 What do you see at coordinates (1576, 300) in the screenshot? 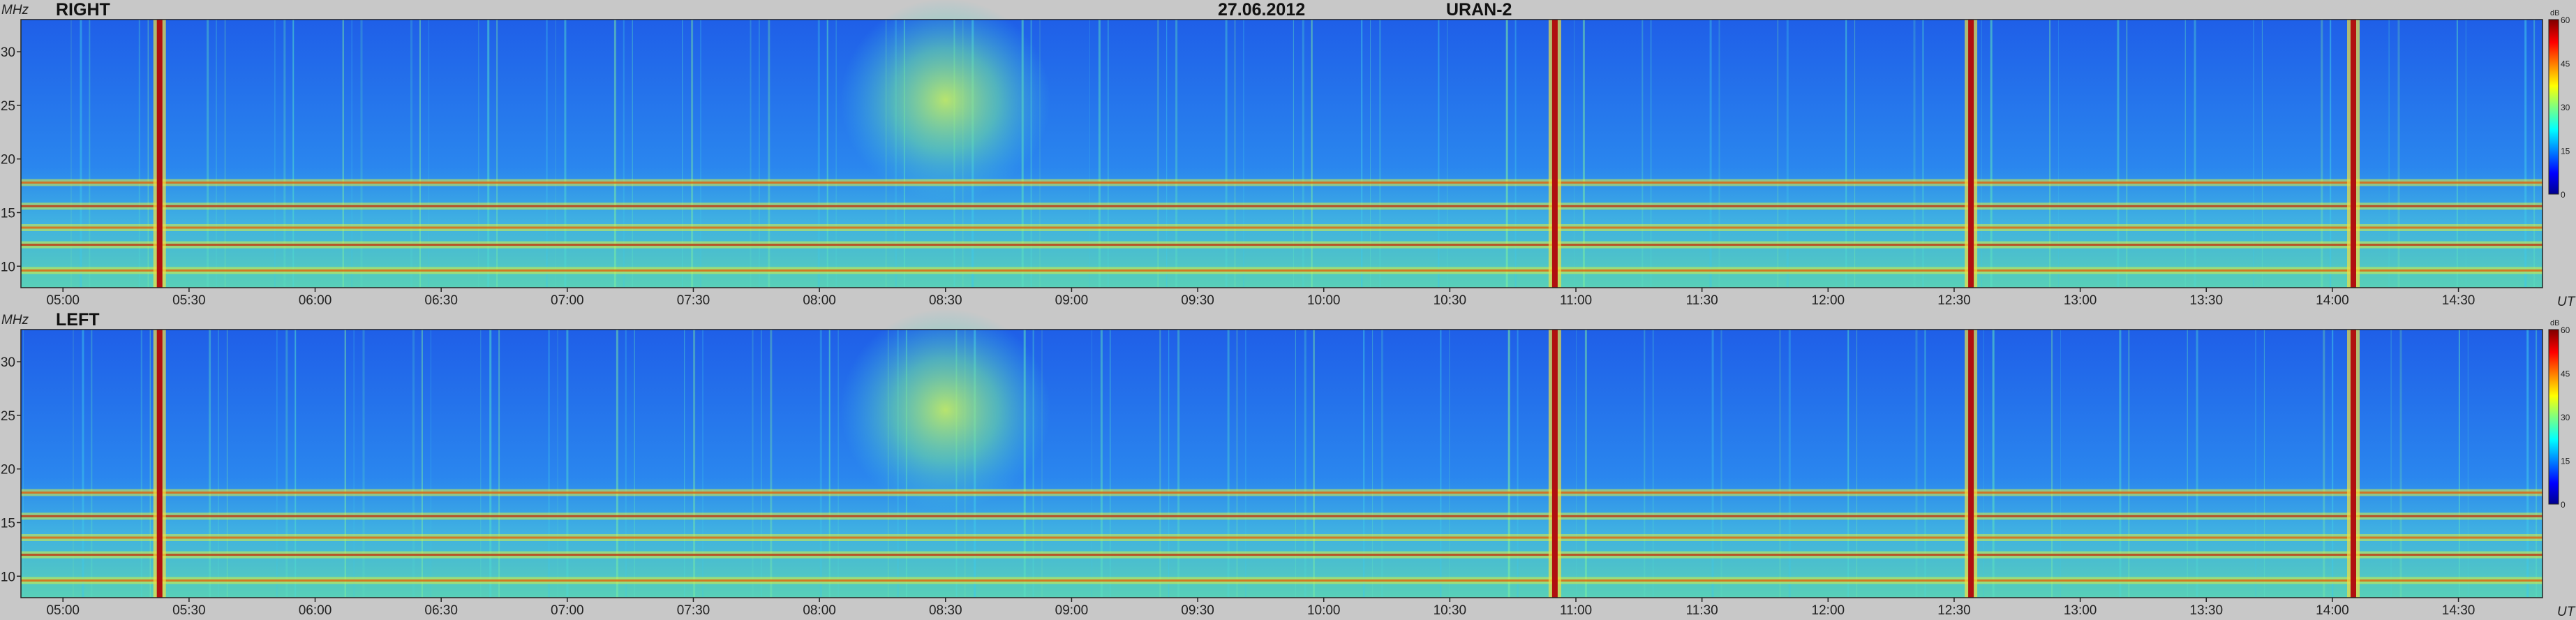
I see `x-tick-label: 11:00` at bounding box center [1576, 300].